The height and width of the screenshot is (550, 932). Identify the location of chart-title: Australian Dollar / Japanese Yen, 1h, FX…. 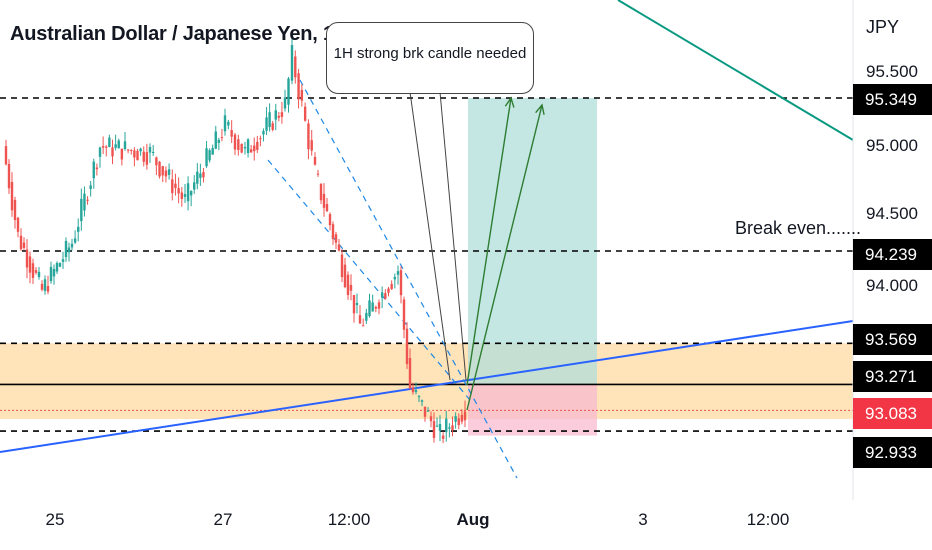
(211, 34).